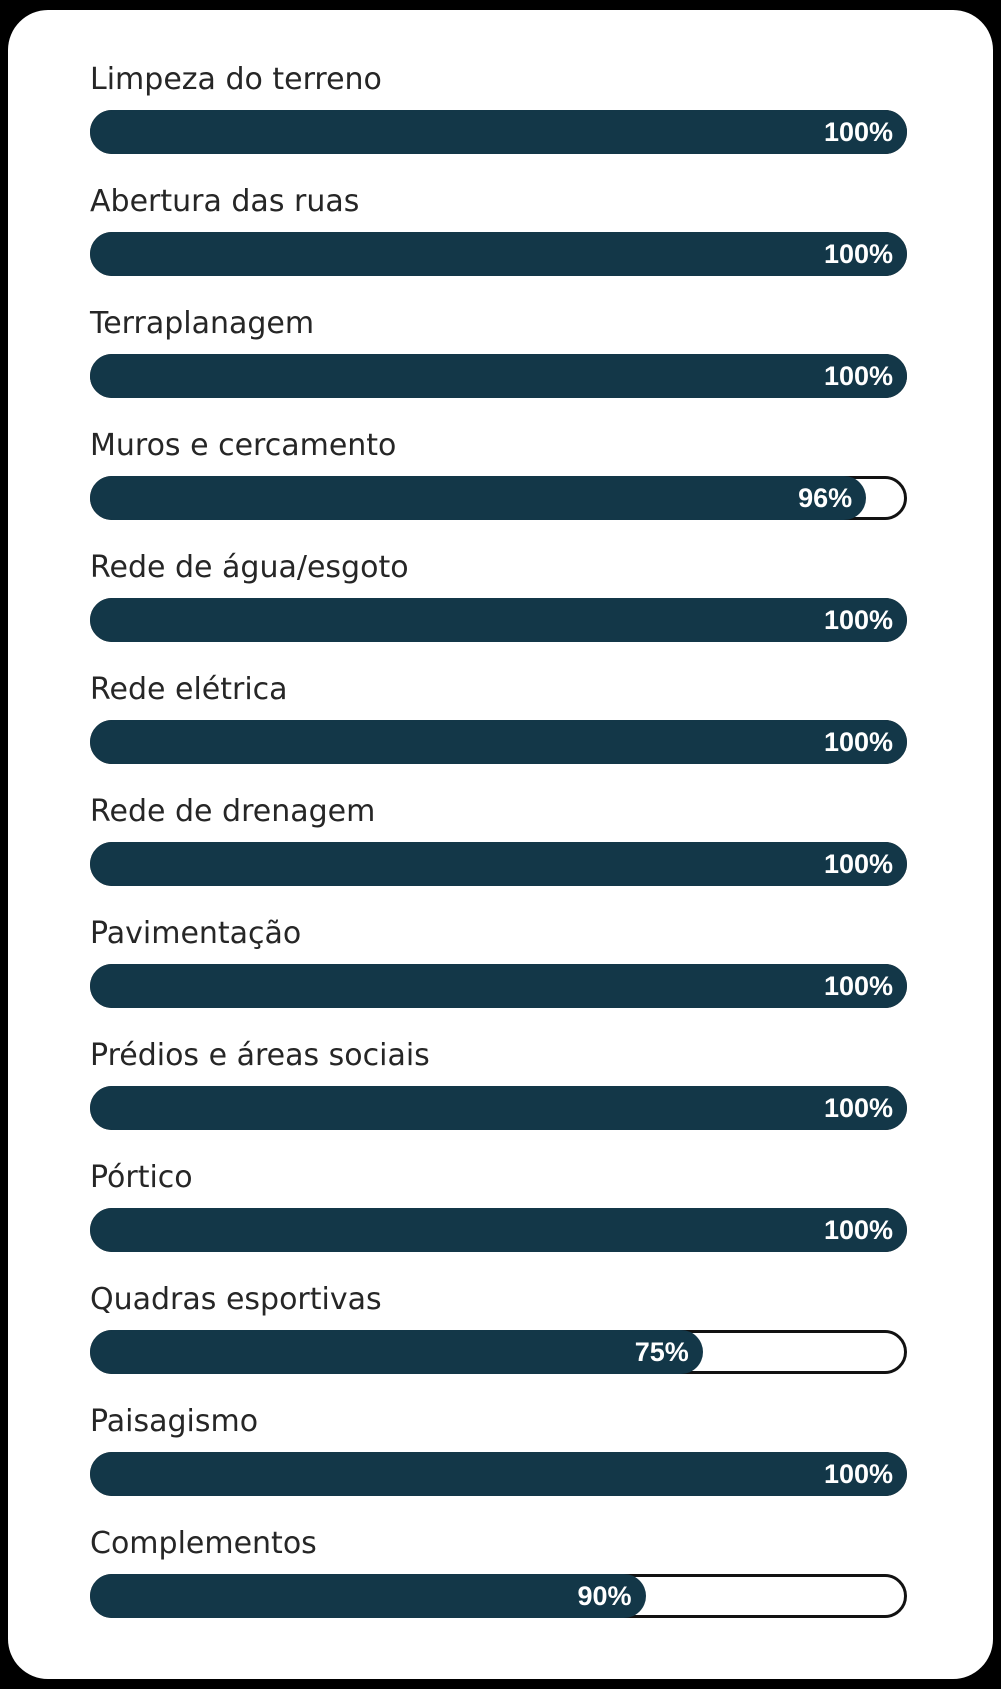 The width and height of the screenshot is (1001, 1689). What do you see at coordinates (478, 498) in the screenshot?
I see `progress-bar-fill: 96%` at bounding box center [478, 498].